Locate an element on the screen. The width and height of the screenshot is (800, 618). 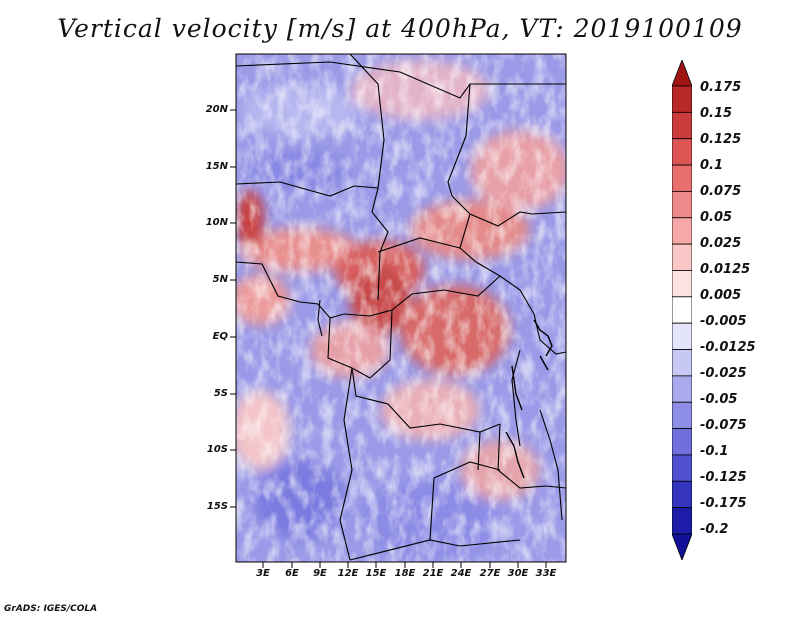
colorbar-label: 0.075 is located at coordinates (721, 191).